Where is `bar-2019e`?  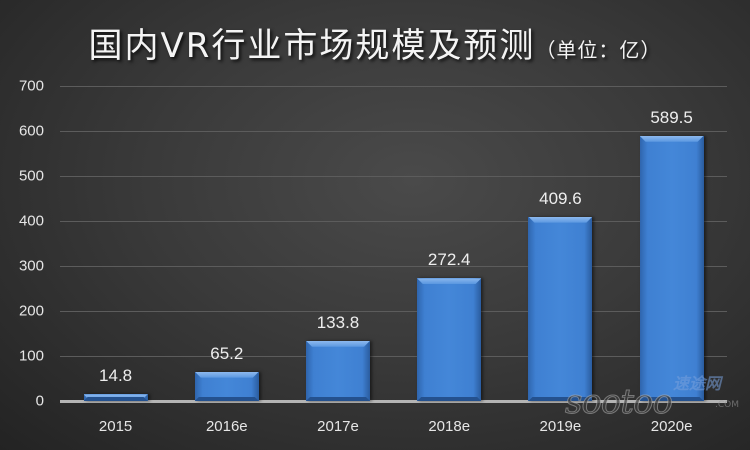
bar-2019e is located at coordinates (560, 308).